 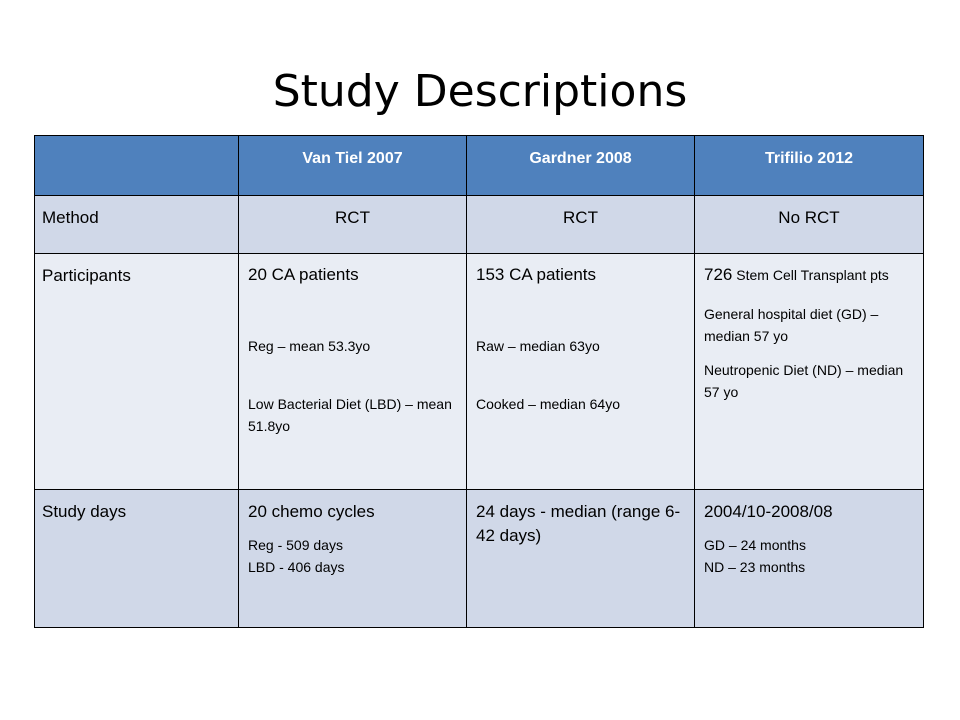 What do you see at coordinates (309, 346) in the screenshot?
I see `participants-van-tiel-line1: Reg – mean 53.3yo` at bounding box center [309, 346].